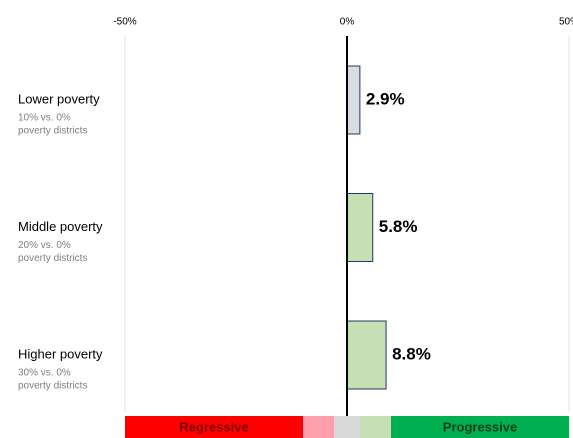 The image size is (573, 438). What do you see at coordinates (398, 226) in the screenshot?
I see `value-label: 5.8%` at bounding box center [398, 226].